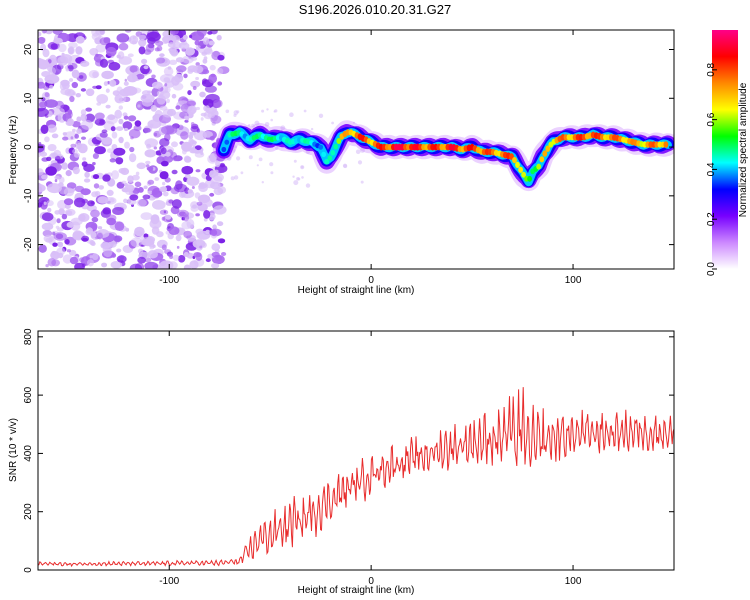 This screenshot has height=600, width=750. I want to click on x-tick-label: -100, so click(169, 280).